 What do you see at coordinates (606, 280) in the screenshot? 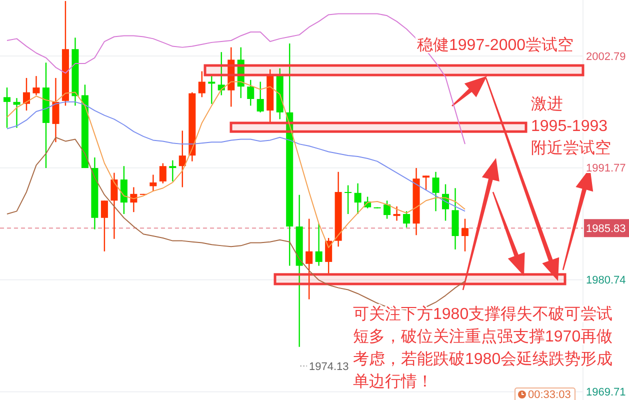
I see `y-tick-label: 1980.74` at bounding box center [606, 280].